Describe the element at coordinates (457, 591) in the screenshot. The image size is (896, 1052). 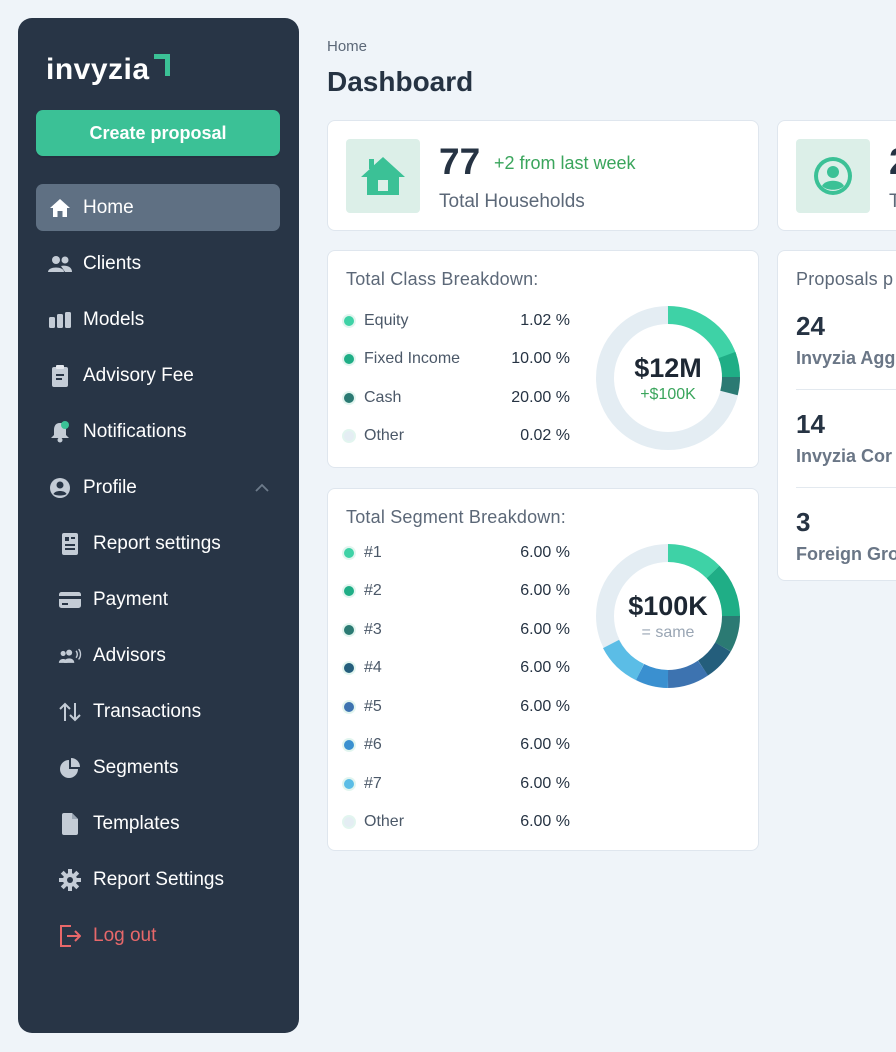
I see `legend-row-segment-2: #2 6.00 %` at that location.